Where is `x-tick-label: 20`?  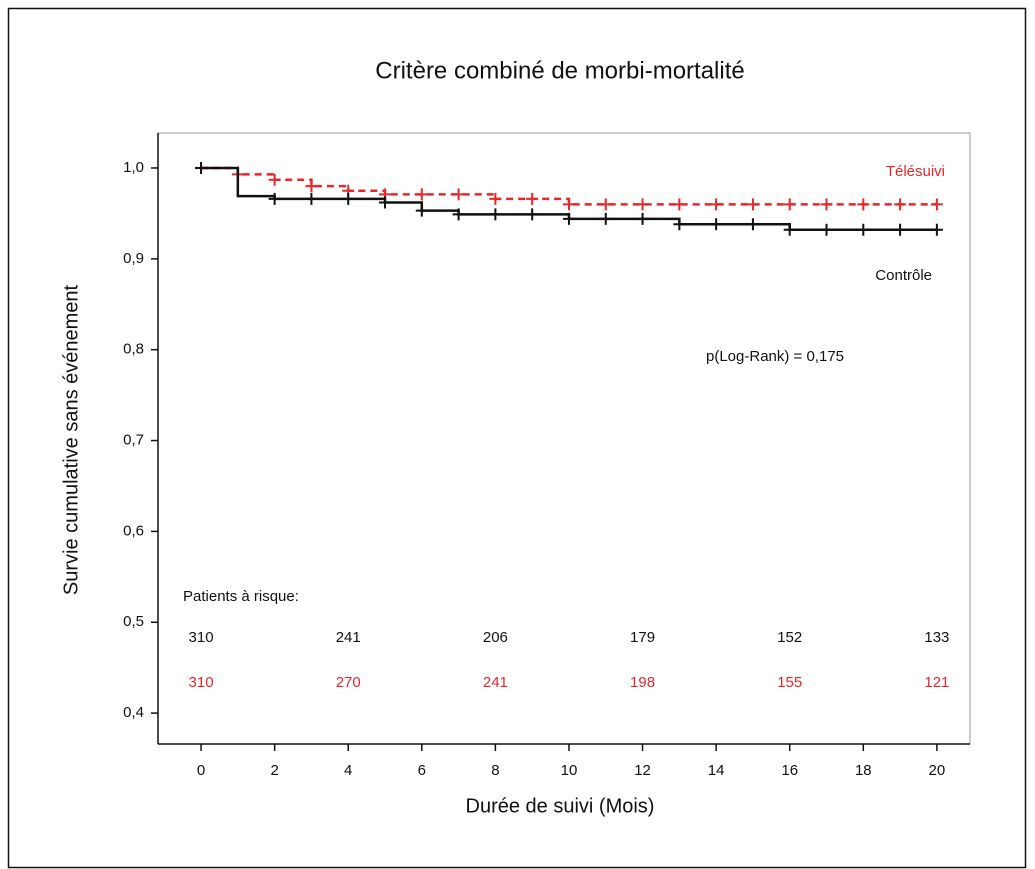 x-tick-label: 20 is located at coordinates (937, 770).